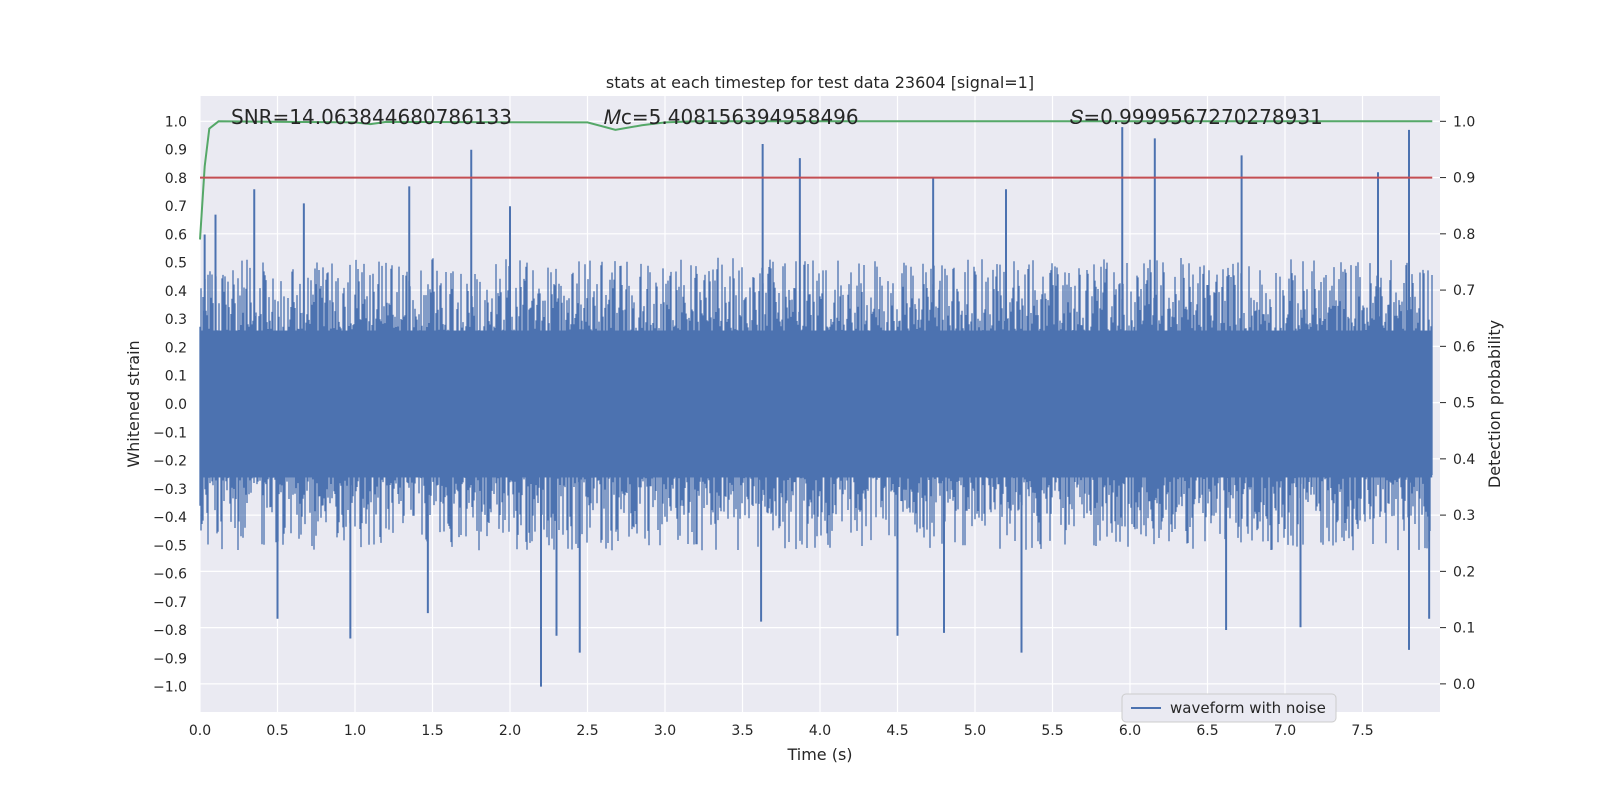 This screenshot has height=804, width=1600. I want to click on x-tick-label: 4.5, so click(897, 731).